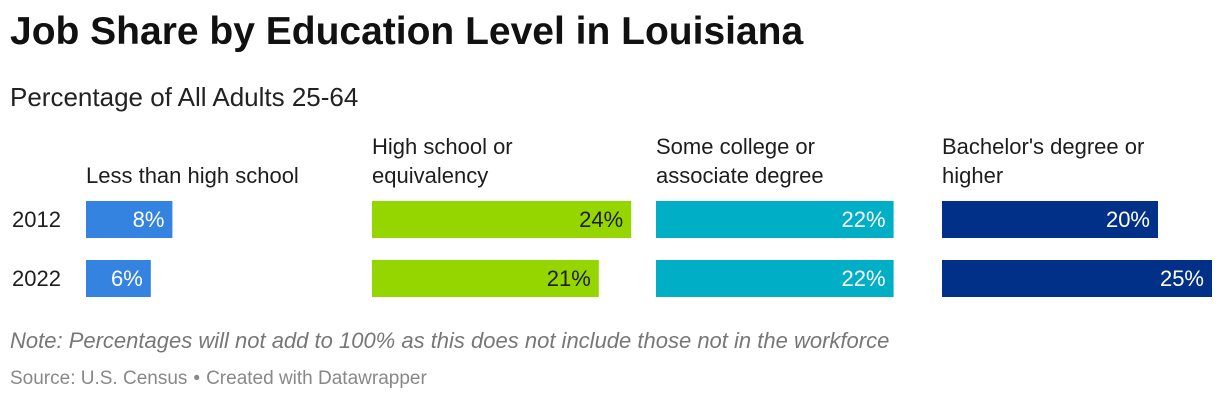  Describe the element at coordinates (184, 97) in the screenshot. I see `chart-subtitle: Percentage of All Adults 25-64` at that location.